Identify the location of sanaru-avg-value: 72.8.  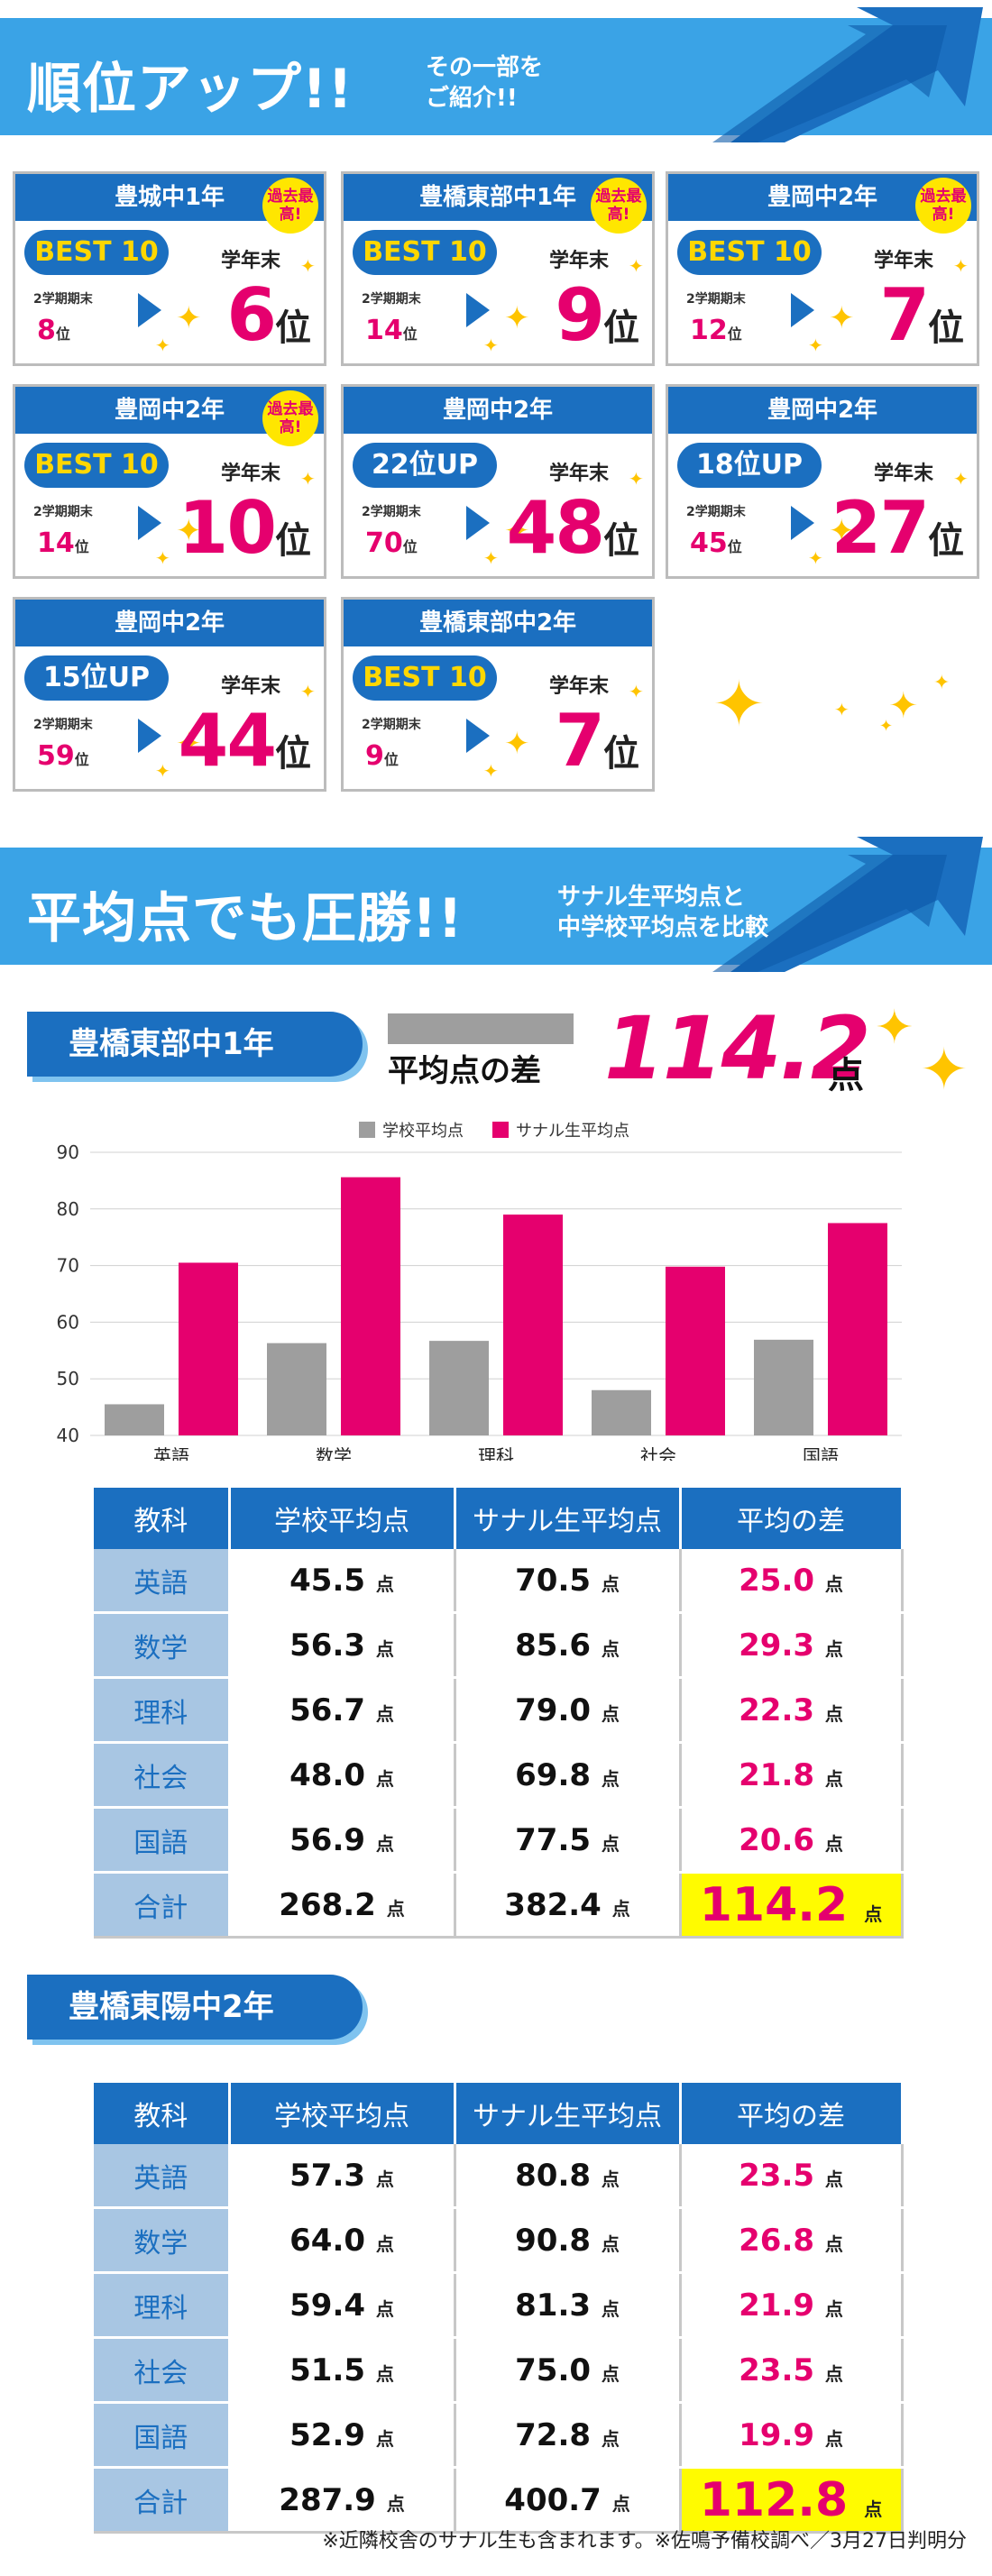
(554, 2434).